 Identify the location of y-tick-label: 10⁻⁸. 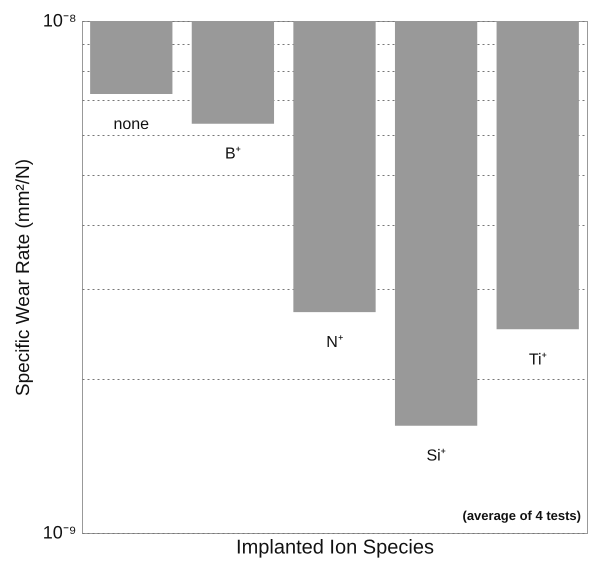
(59, 20).